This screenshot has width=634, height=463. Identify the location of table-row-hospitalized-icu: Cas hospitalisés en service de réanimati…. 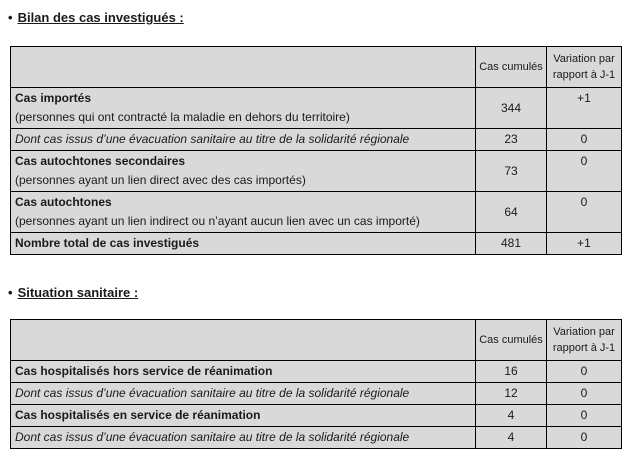
(316, 415).